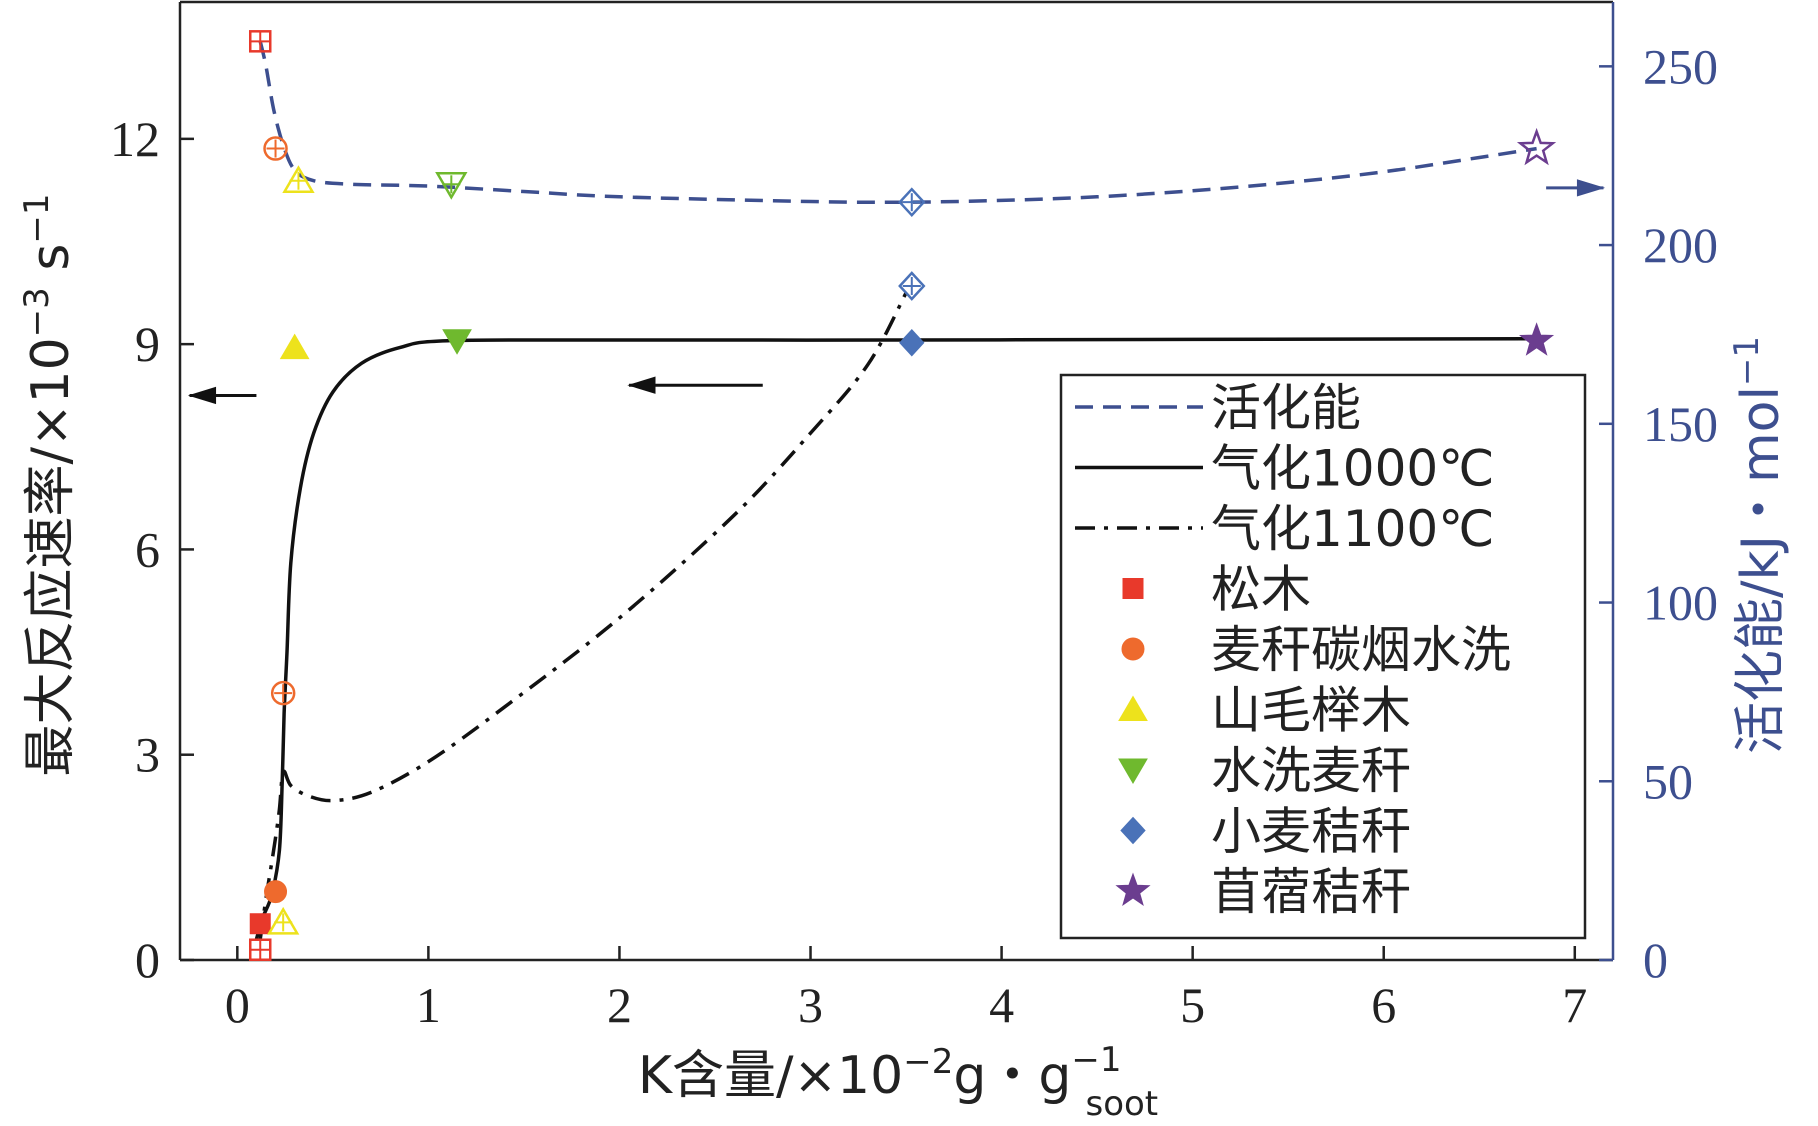  What do you see at coordinates (1311, 771) in the screenshot?
I see `legend-label-6: 水洗麦秆` at bounding box center [1311, 771].